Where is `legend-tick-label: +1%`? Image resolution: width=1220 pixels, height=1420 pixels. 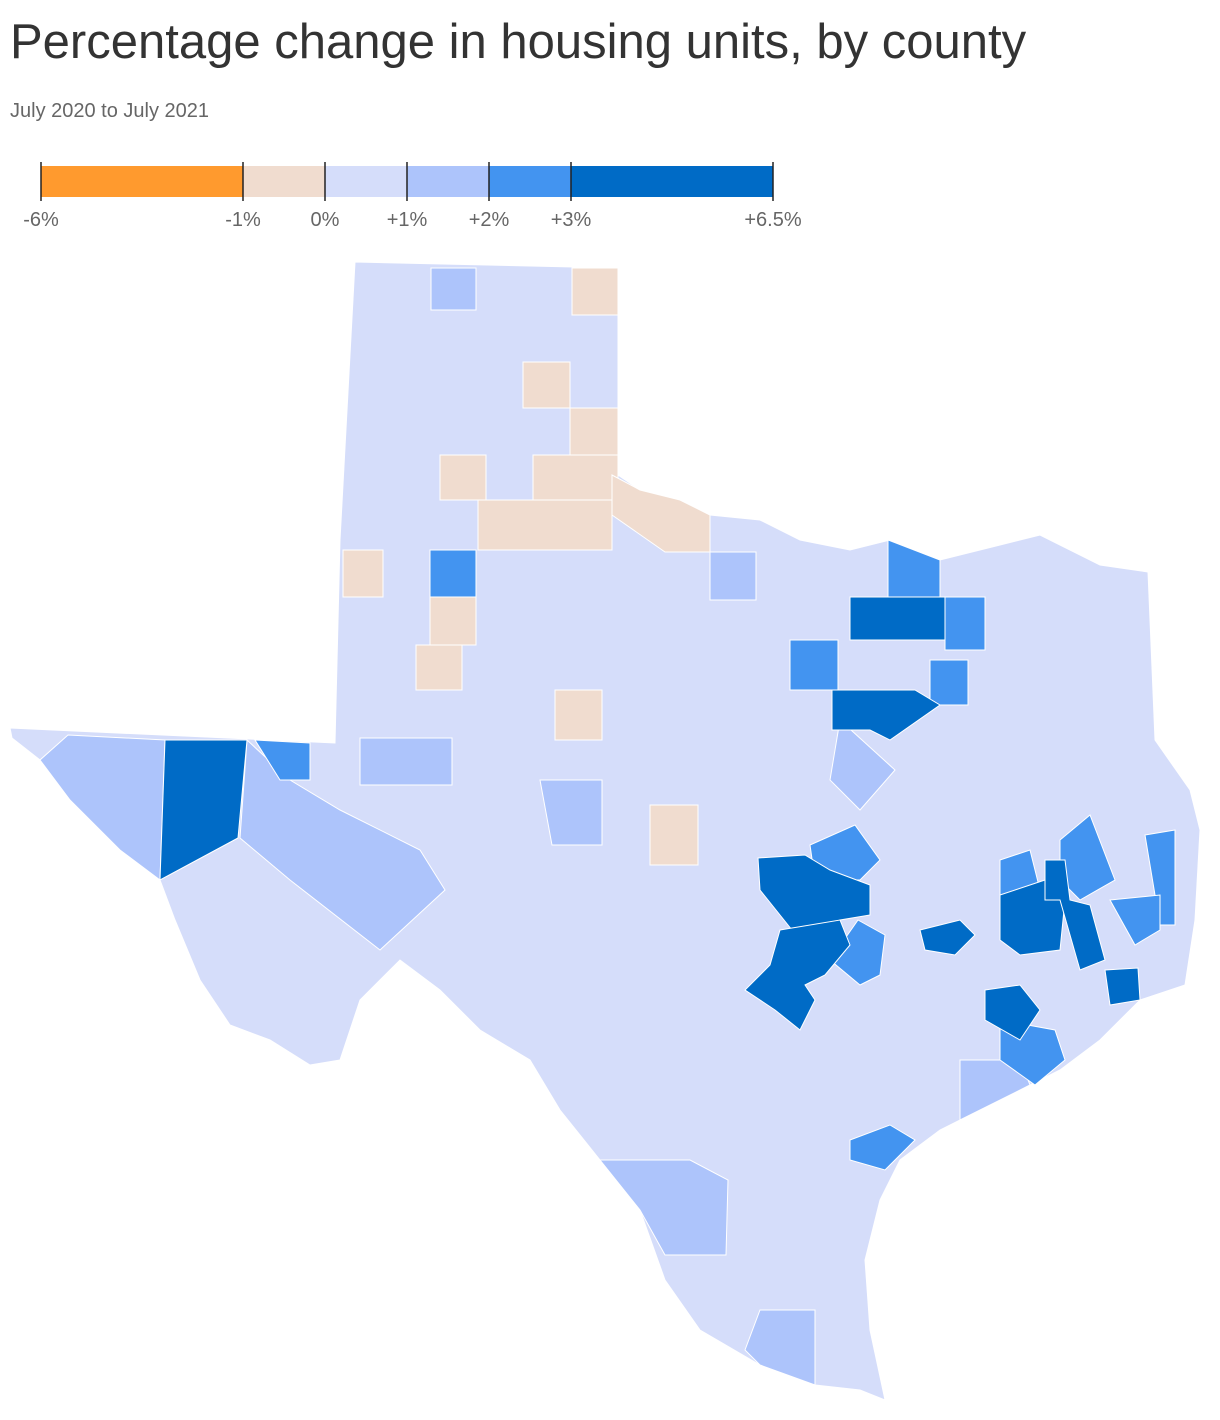 legend-tick-label: +1% is located at coordinates (407, 220).